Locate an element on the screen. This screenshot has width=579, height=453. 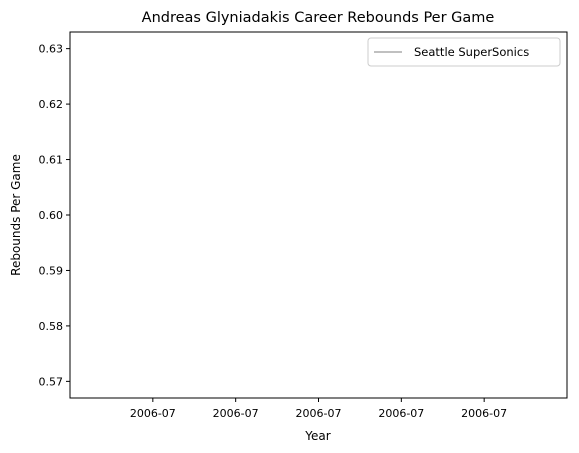
x-axis-label: Year is located at coordinates (317, 436).